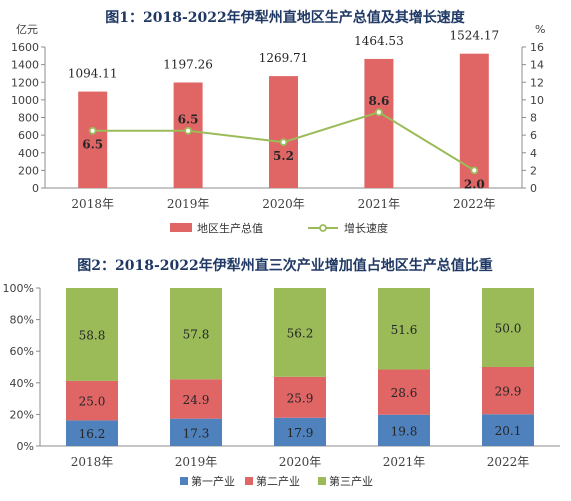 This screenshot has height=501, width=571. Describe the element at coordinates (22, 383) in the screenshot. I see `chart2-y-tick-label: 40%` at that location.